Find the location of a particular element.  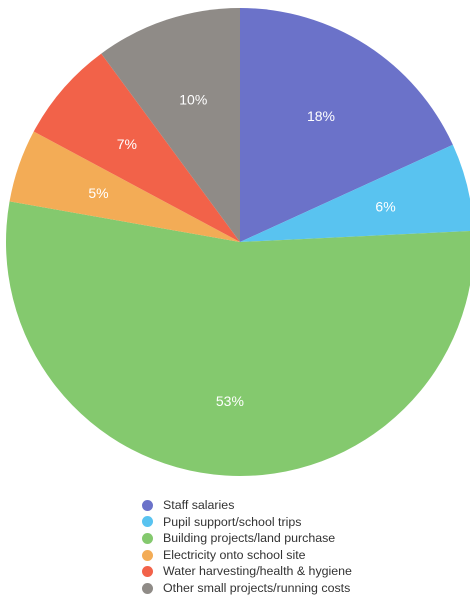

legend-label-4: Water harvesting/health & hygiene is located at coordinates (257, 571).